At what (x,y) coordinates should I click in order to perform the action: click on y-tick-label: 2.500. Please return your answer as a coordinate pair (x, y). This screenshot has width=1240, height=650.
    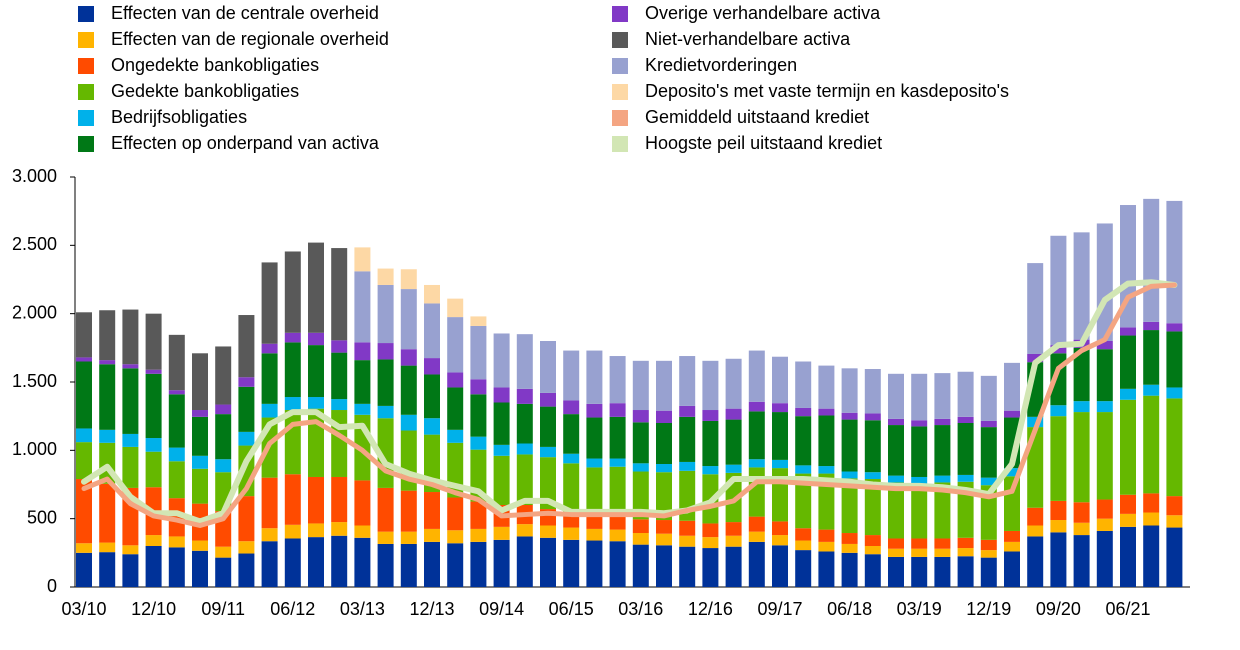
    Looking at the image, I should click on (34, 244).